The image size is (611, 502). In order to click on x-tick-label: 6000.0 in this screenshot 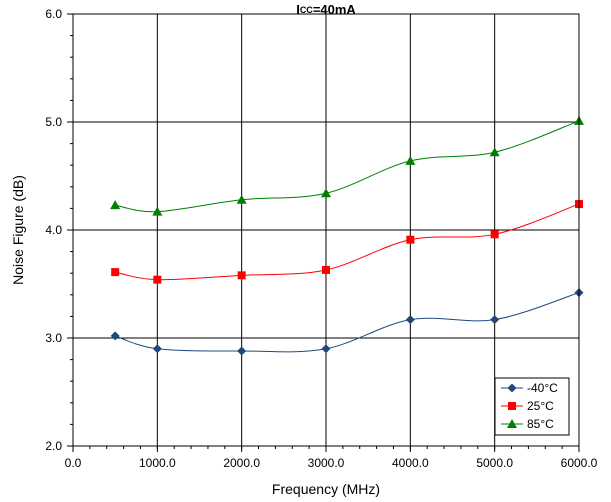, I will do `click(579, 463)`.